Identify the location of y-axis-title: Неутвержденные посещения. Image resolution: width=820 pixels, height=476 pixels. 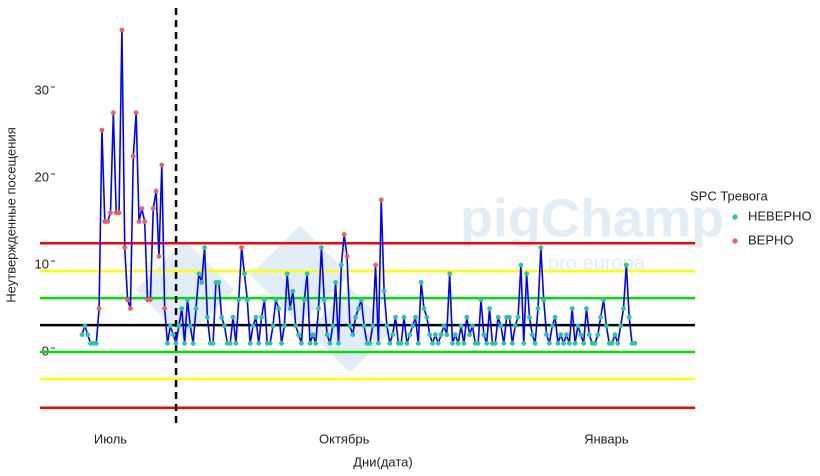
(10, 214).